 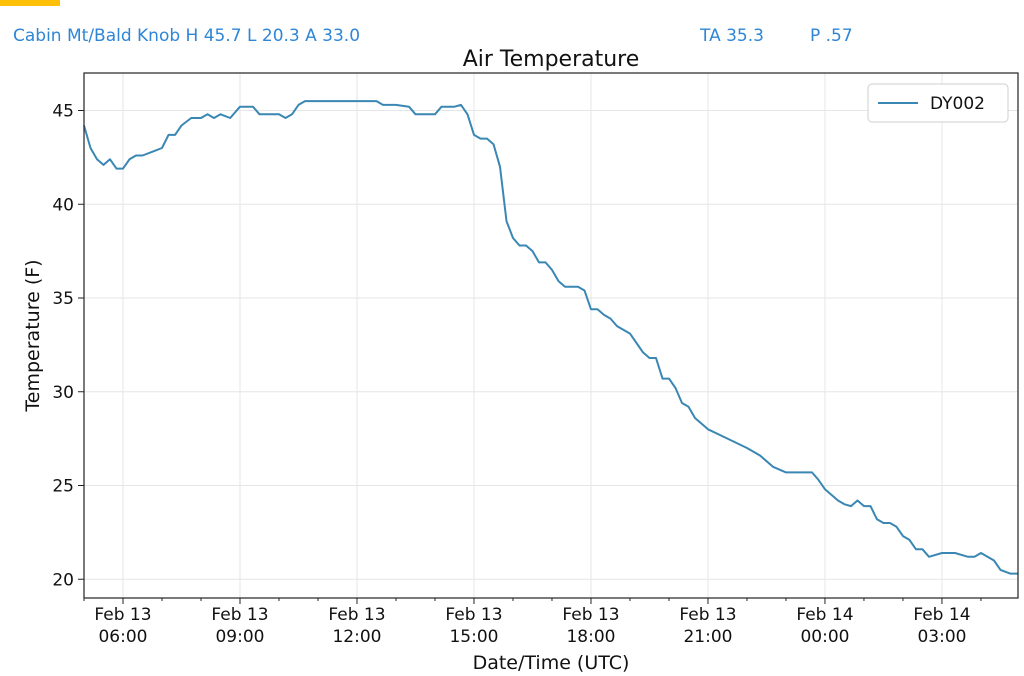 What do you see at coordinates (63, 580) in the screenshot?
I see `y-tick-label: 20` at bounding box center [63, 580].